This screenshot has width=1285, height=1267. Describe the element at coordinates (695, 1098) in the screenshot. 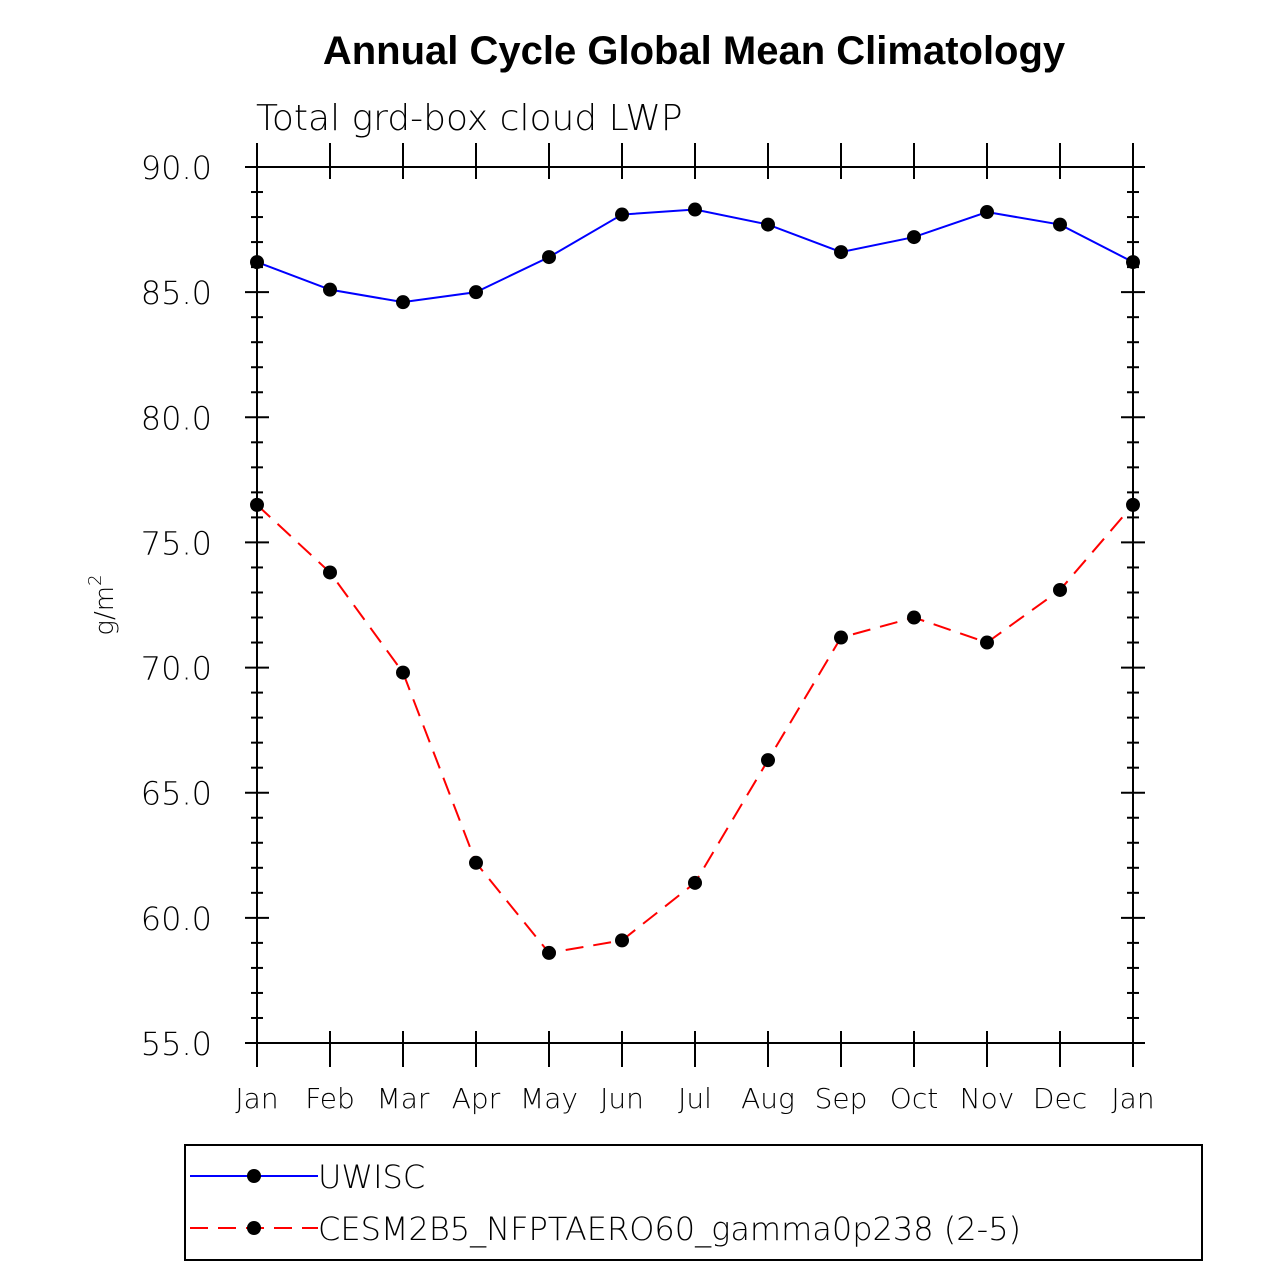

I see `x-tick-label: Jul` at that location.